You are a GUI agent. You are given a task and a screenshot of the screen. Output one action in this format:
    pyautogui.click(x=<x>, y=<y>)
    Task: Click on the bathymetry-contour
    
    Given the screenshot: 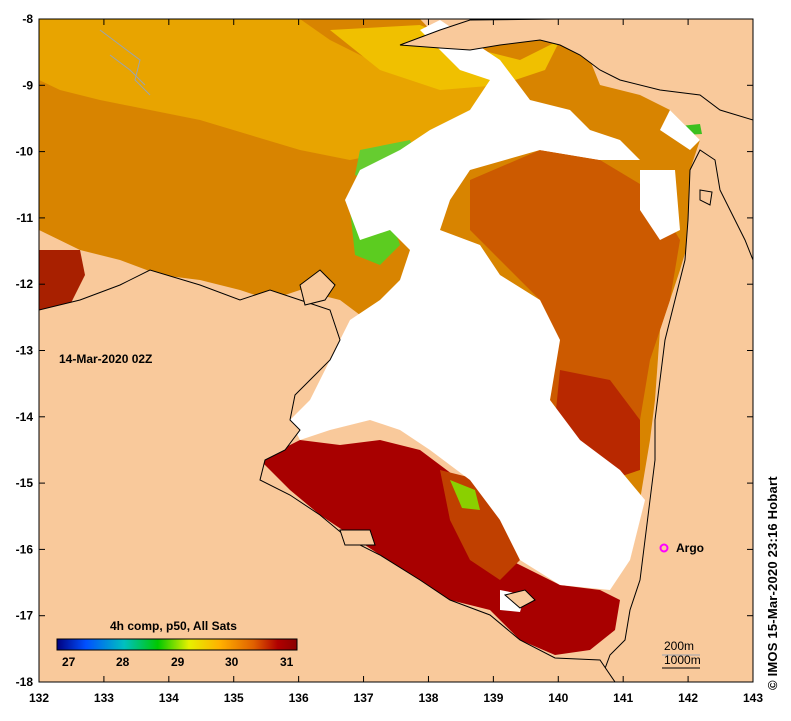 What is the action you would take?
    pyautogui.click(x=125, y=62)
    